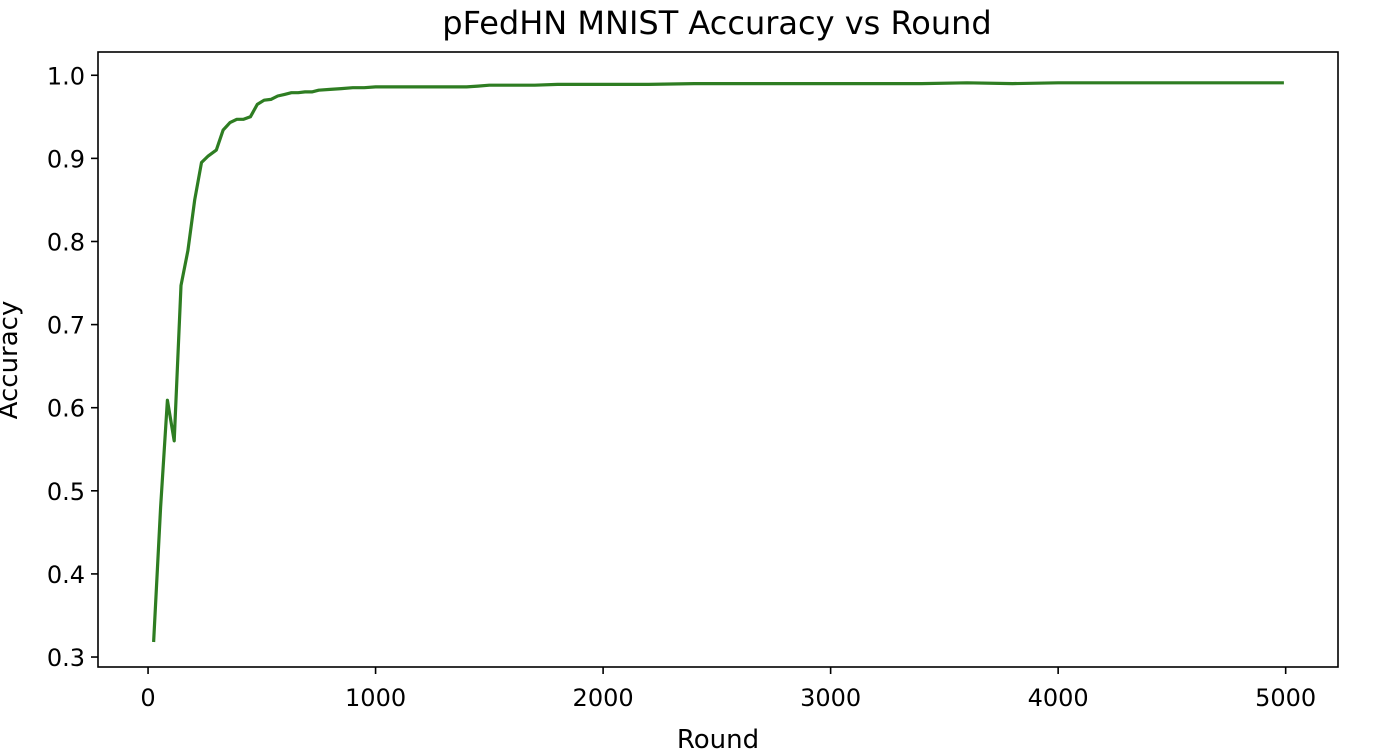  What do you see at coordinates (728, 689) in the screenshot?
I see `x-axis: 0 1000 2000 3000 4000 5000` at bounding box center [728, 689].